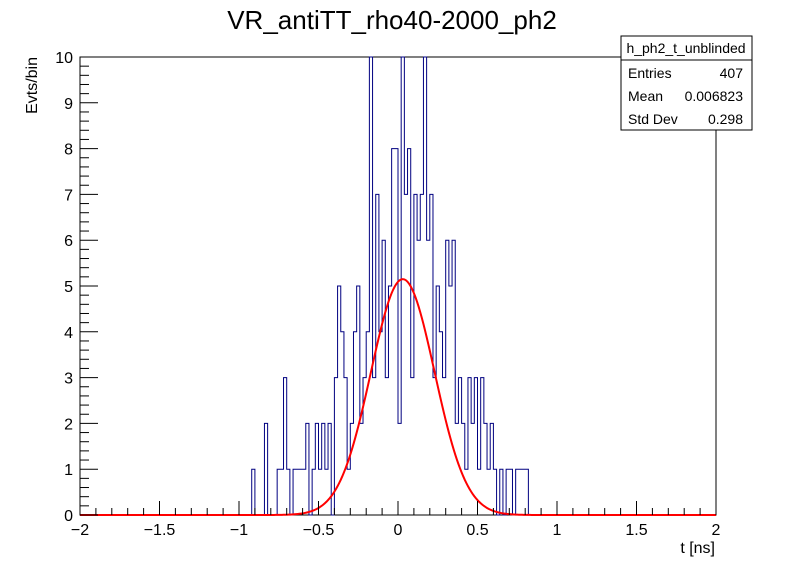 The width and height of the screenshot is (796, 572). Describe the element at coordinates (477, 530) in the screenshot. I see `x-tick-label: 0.5` at that location.